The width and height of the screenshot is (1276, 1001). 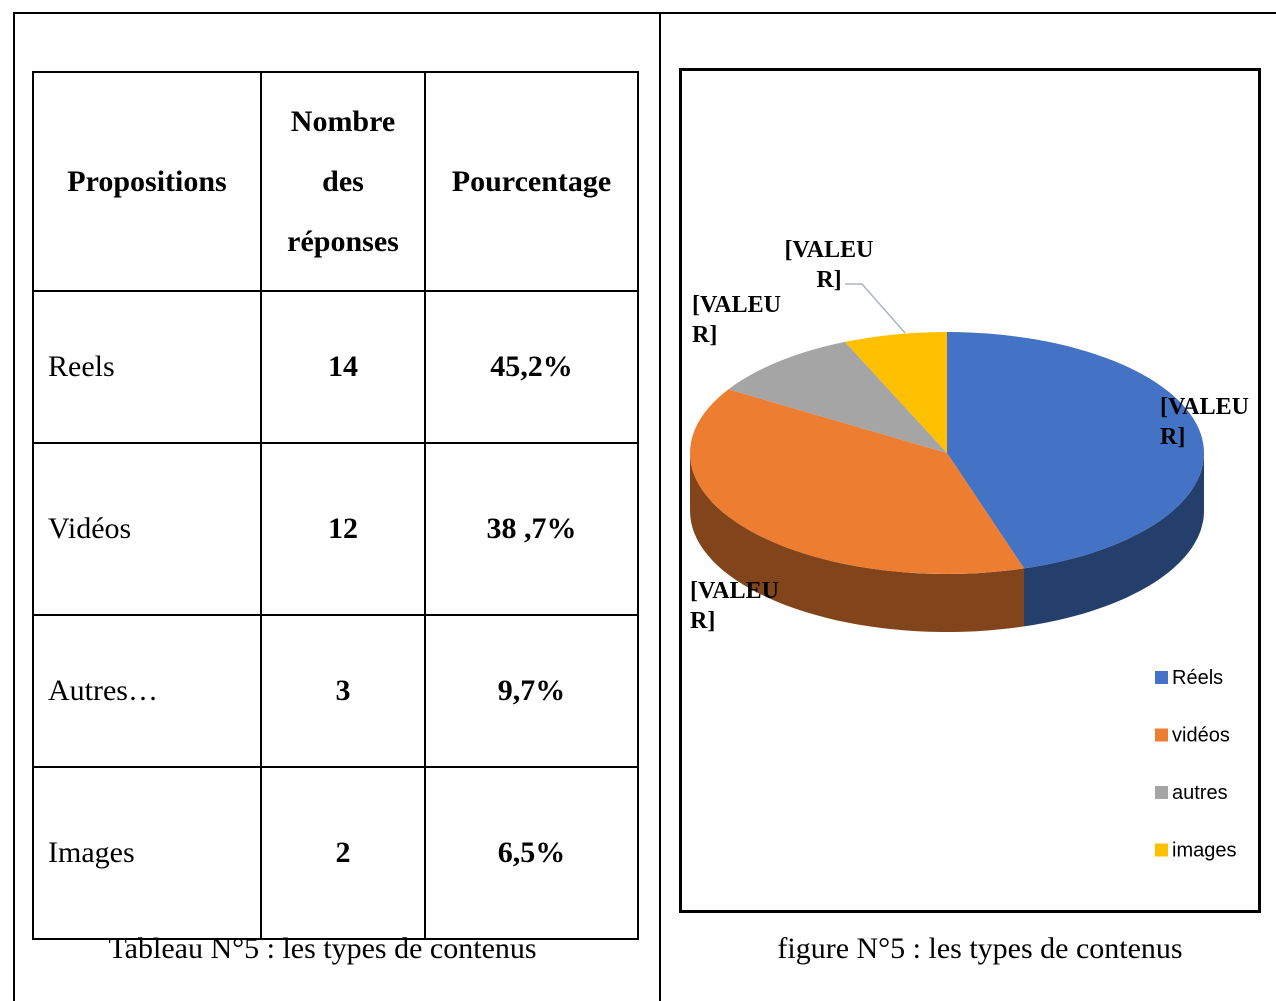 What do you see at coordinates (147, 181) in the screenshot?
I see `header-cell: Propositions` at bounding box center [147, 181].